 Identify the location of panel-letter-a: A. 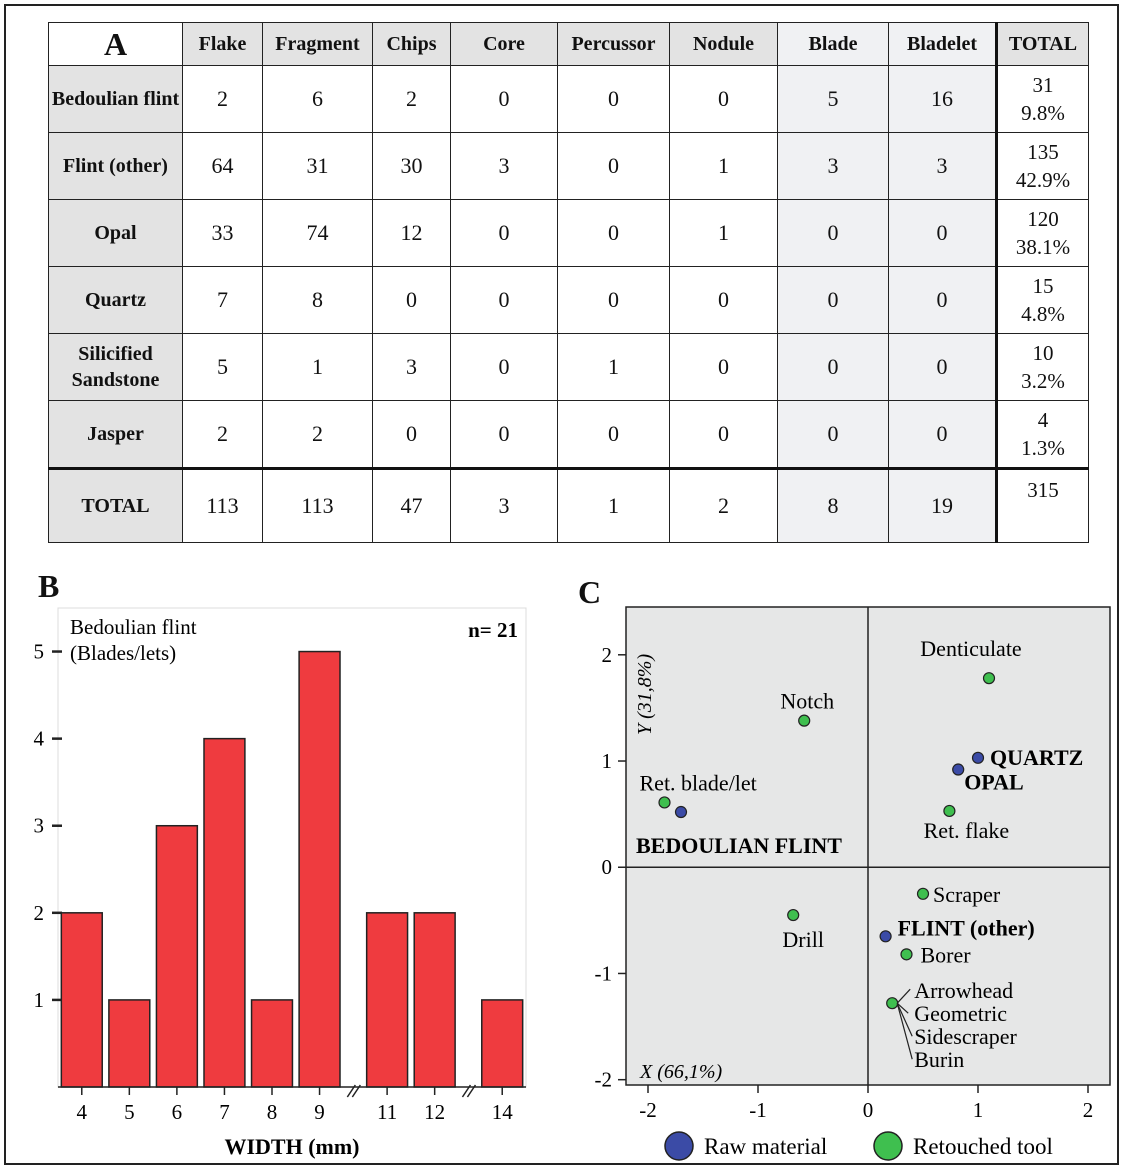
(115, 44).